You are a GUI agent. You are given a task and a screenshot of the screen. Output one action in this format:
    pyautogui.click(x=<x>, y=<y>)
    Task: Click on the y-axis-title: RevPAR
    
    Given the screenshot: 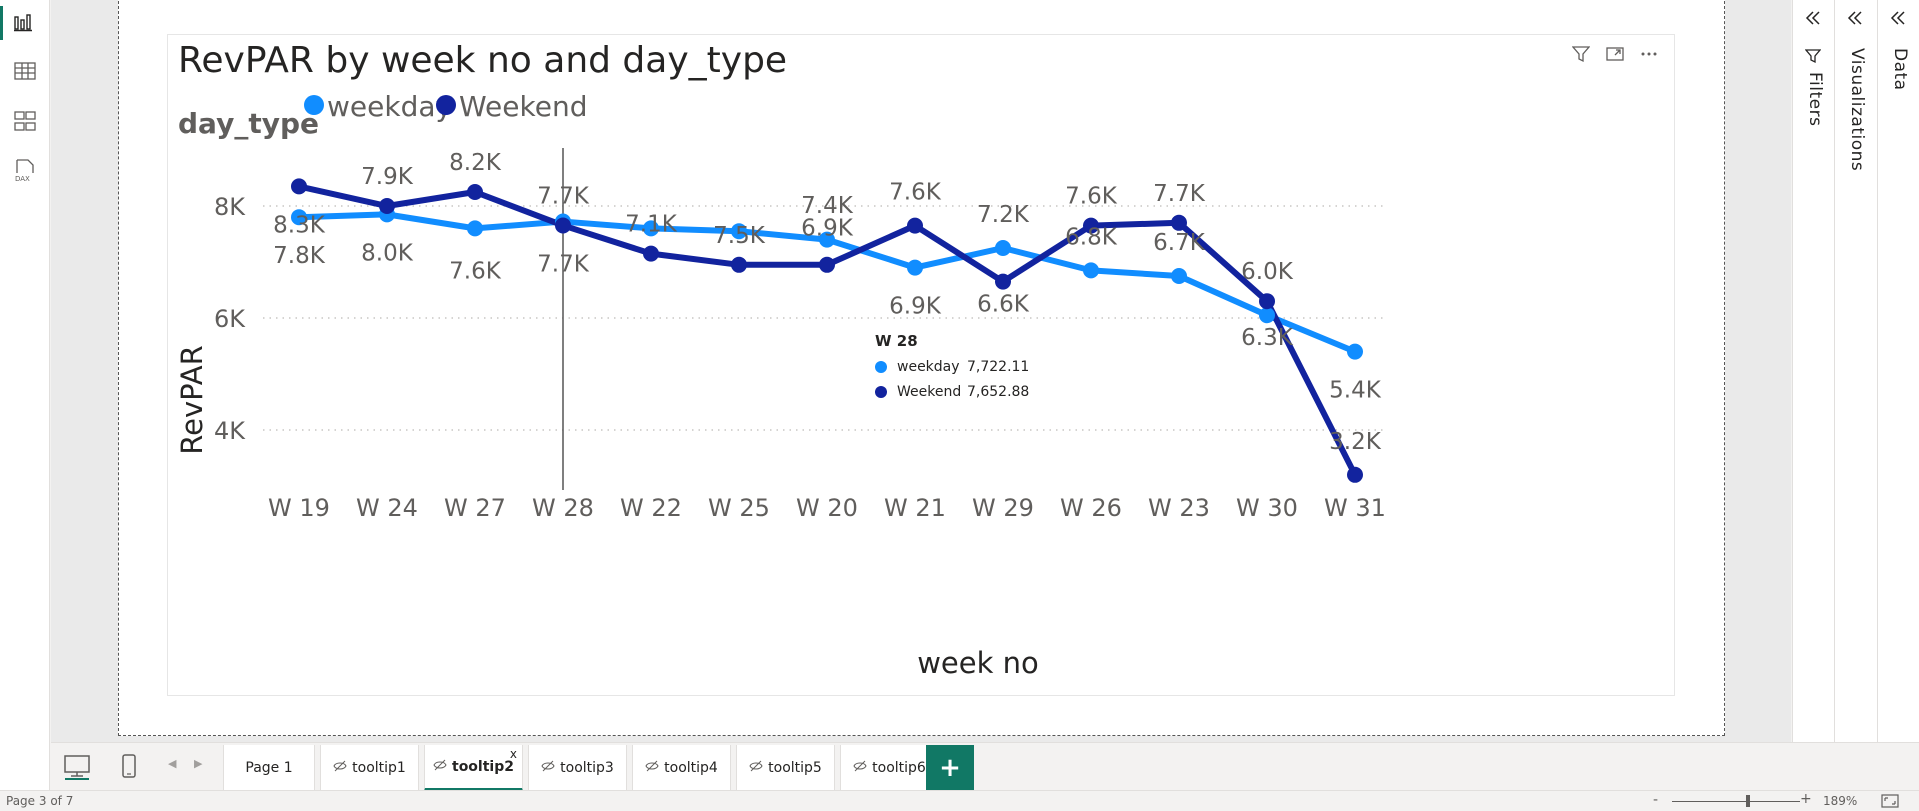 What is the action you would take?
    pyautogui.click(x=192, y=399)
    